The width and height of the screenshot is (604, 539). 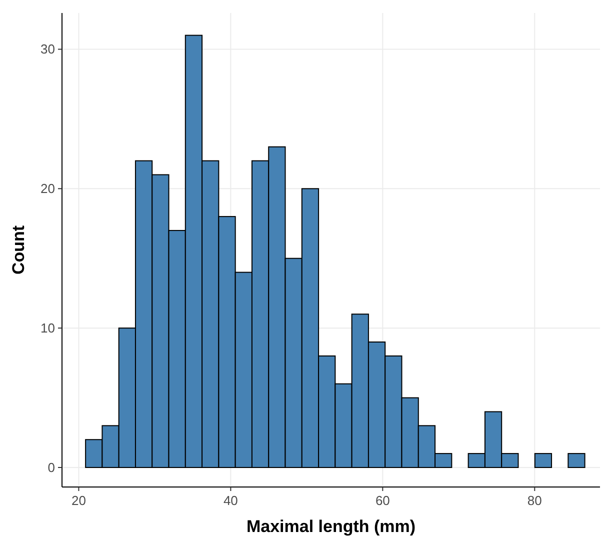 I want to click on x-tick-label: 40, so click(x=230, y=500).